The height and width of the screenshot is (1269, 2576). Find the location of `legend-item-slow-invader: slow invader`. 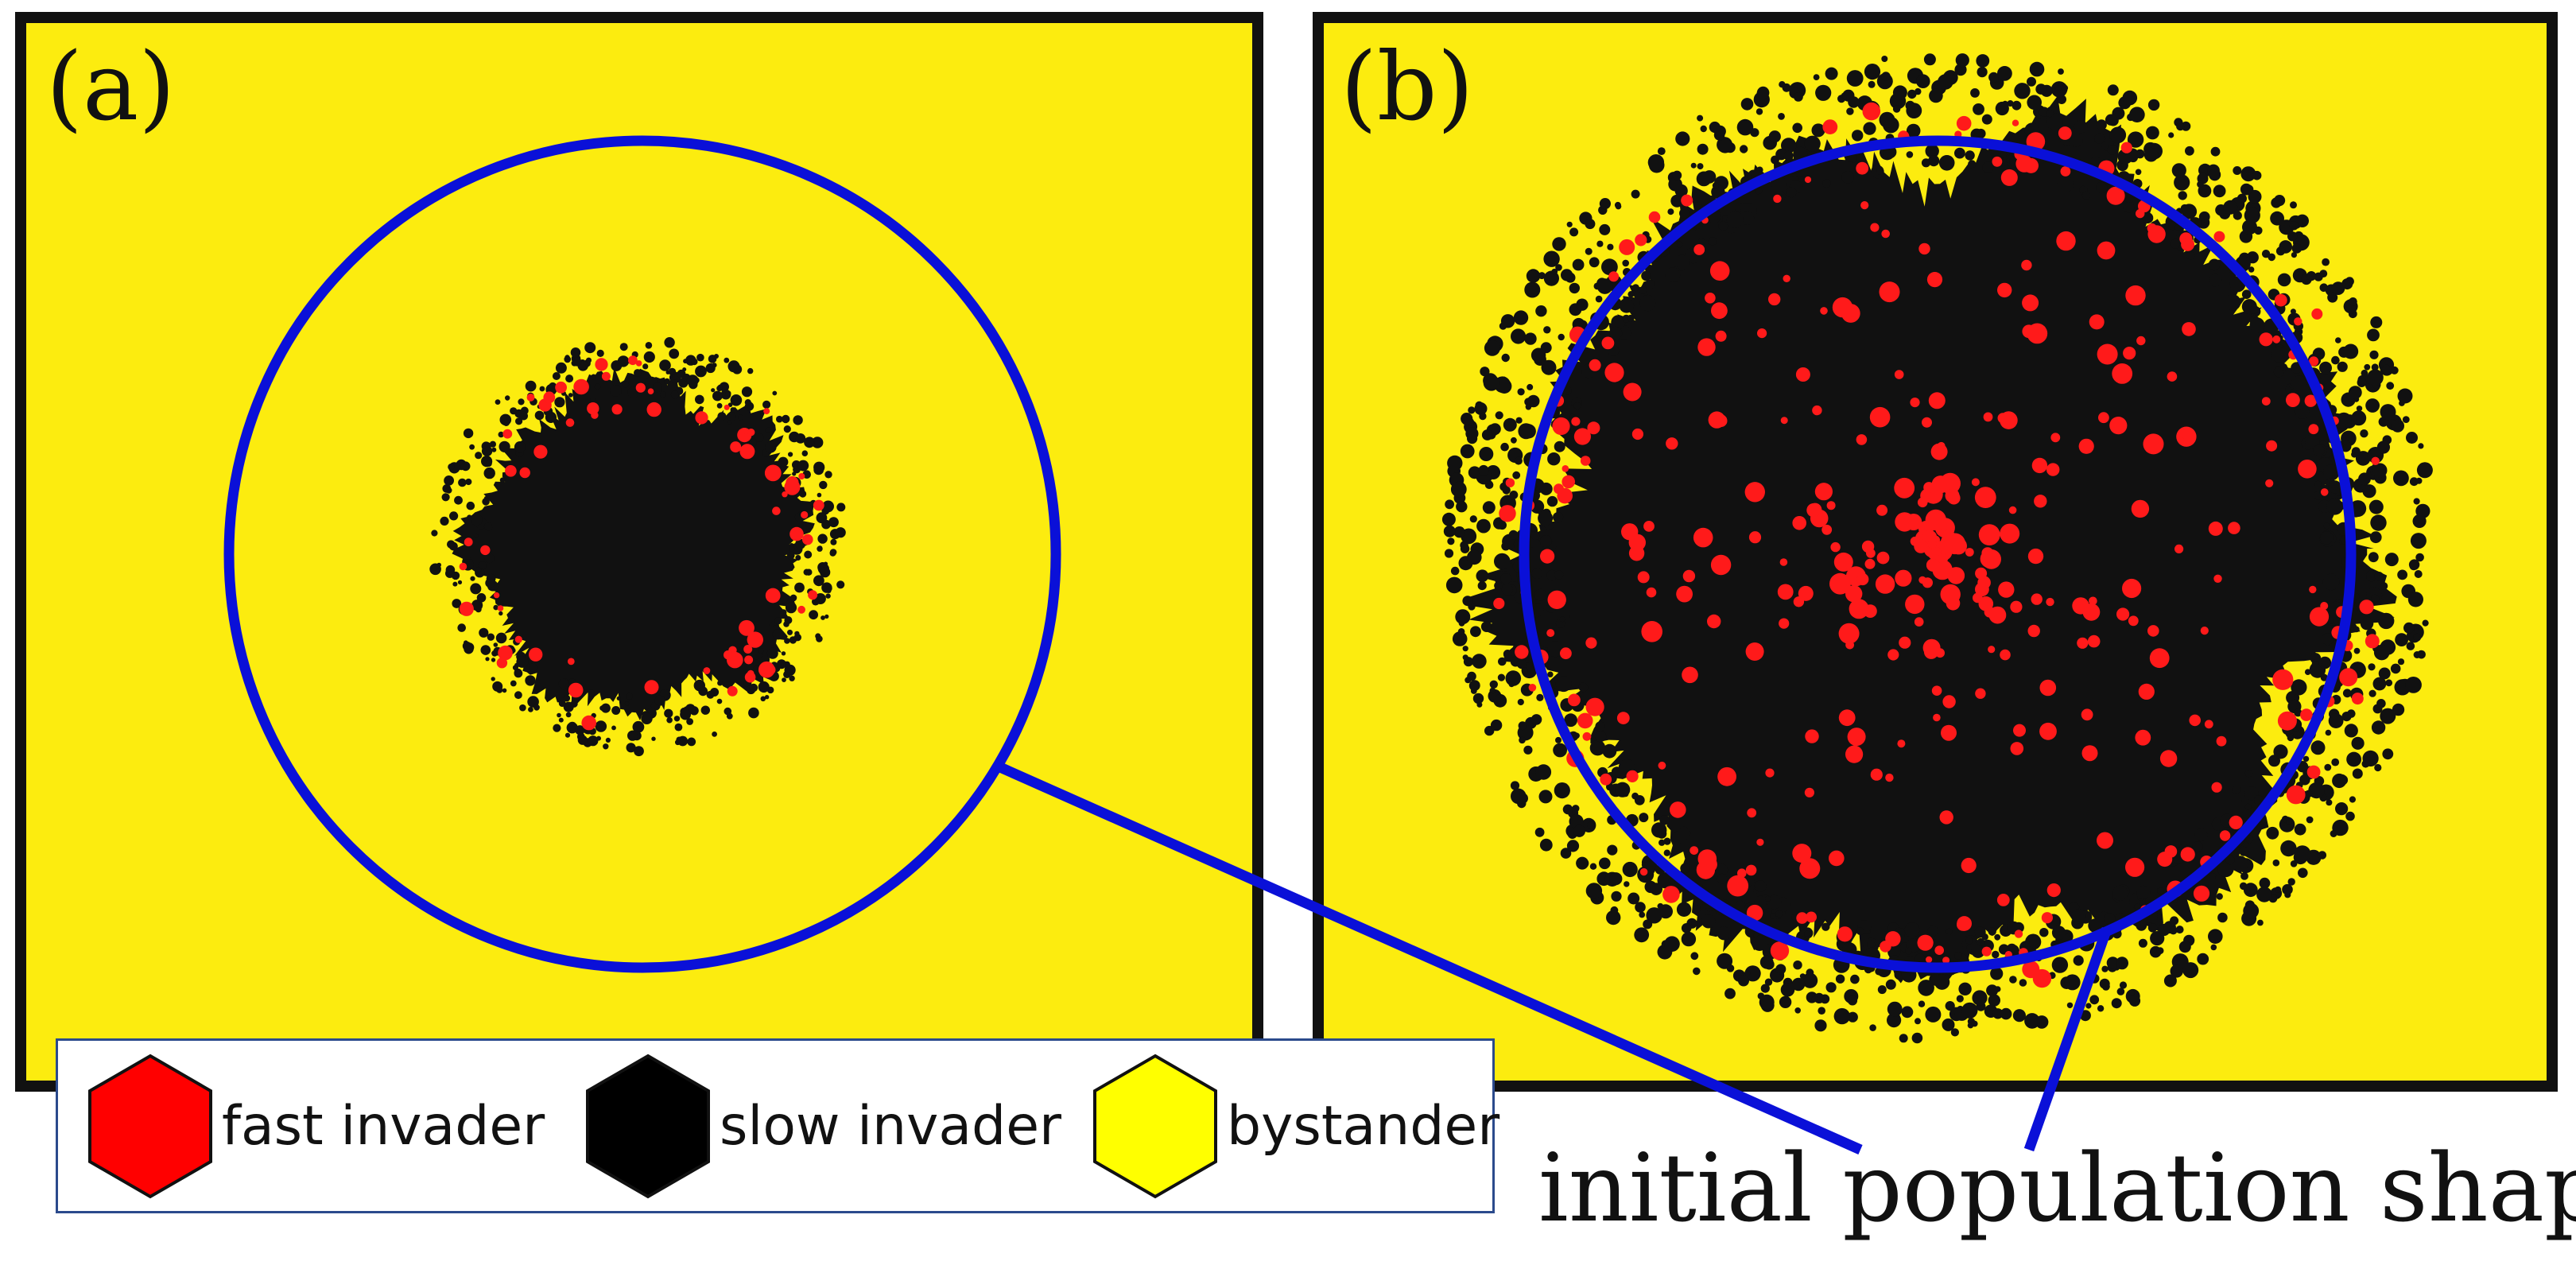

legend-item-slow-invader: slow invader is located at coordinates (823, 1126).